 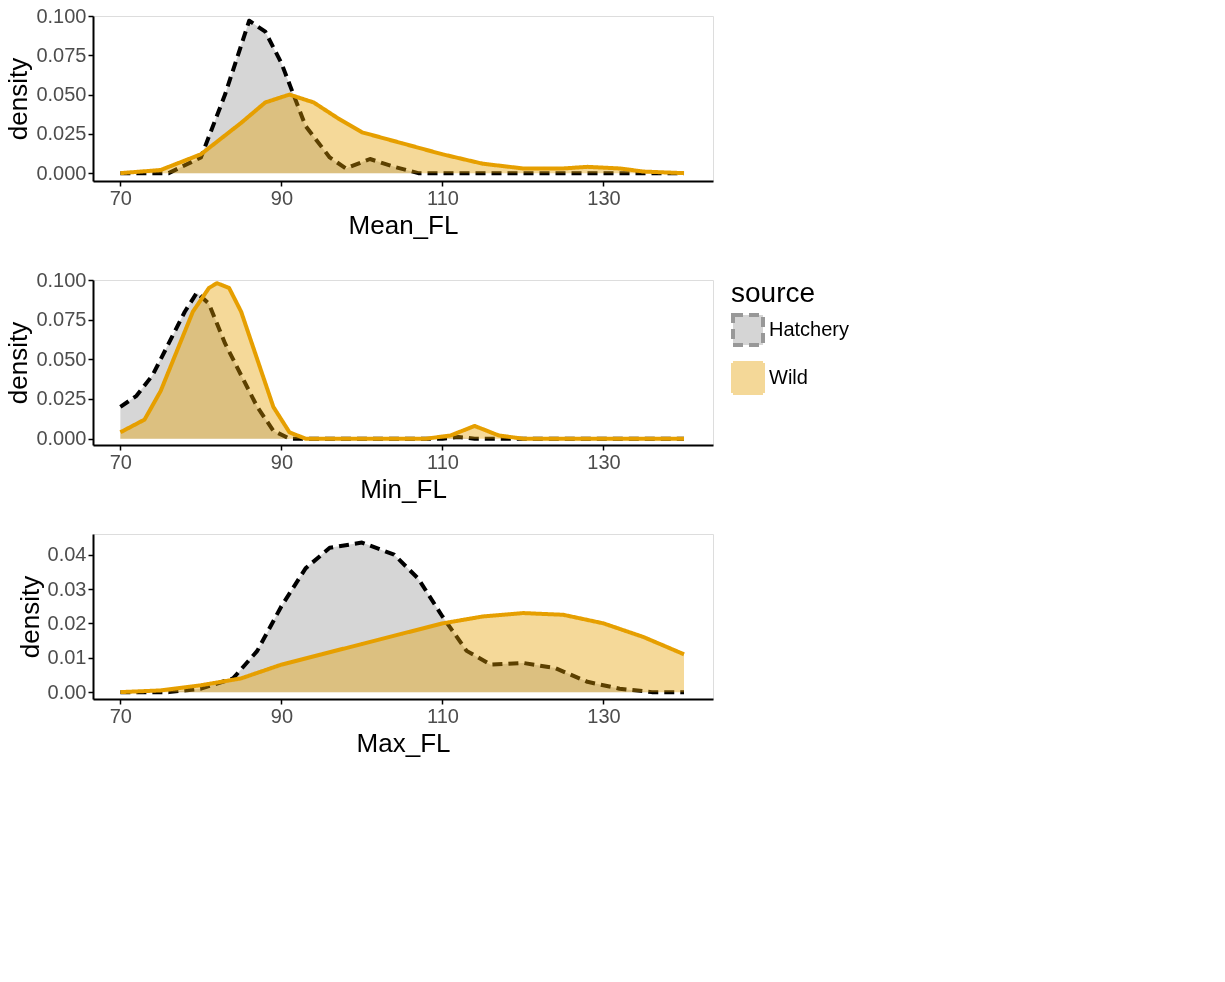 I want to click on x-axis-title: Max_FL, so click(x=403, y=742).